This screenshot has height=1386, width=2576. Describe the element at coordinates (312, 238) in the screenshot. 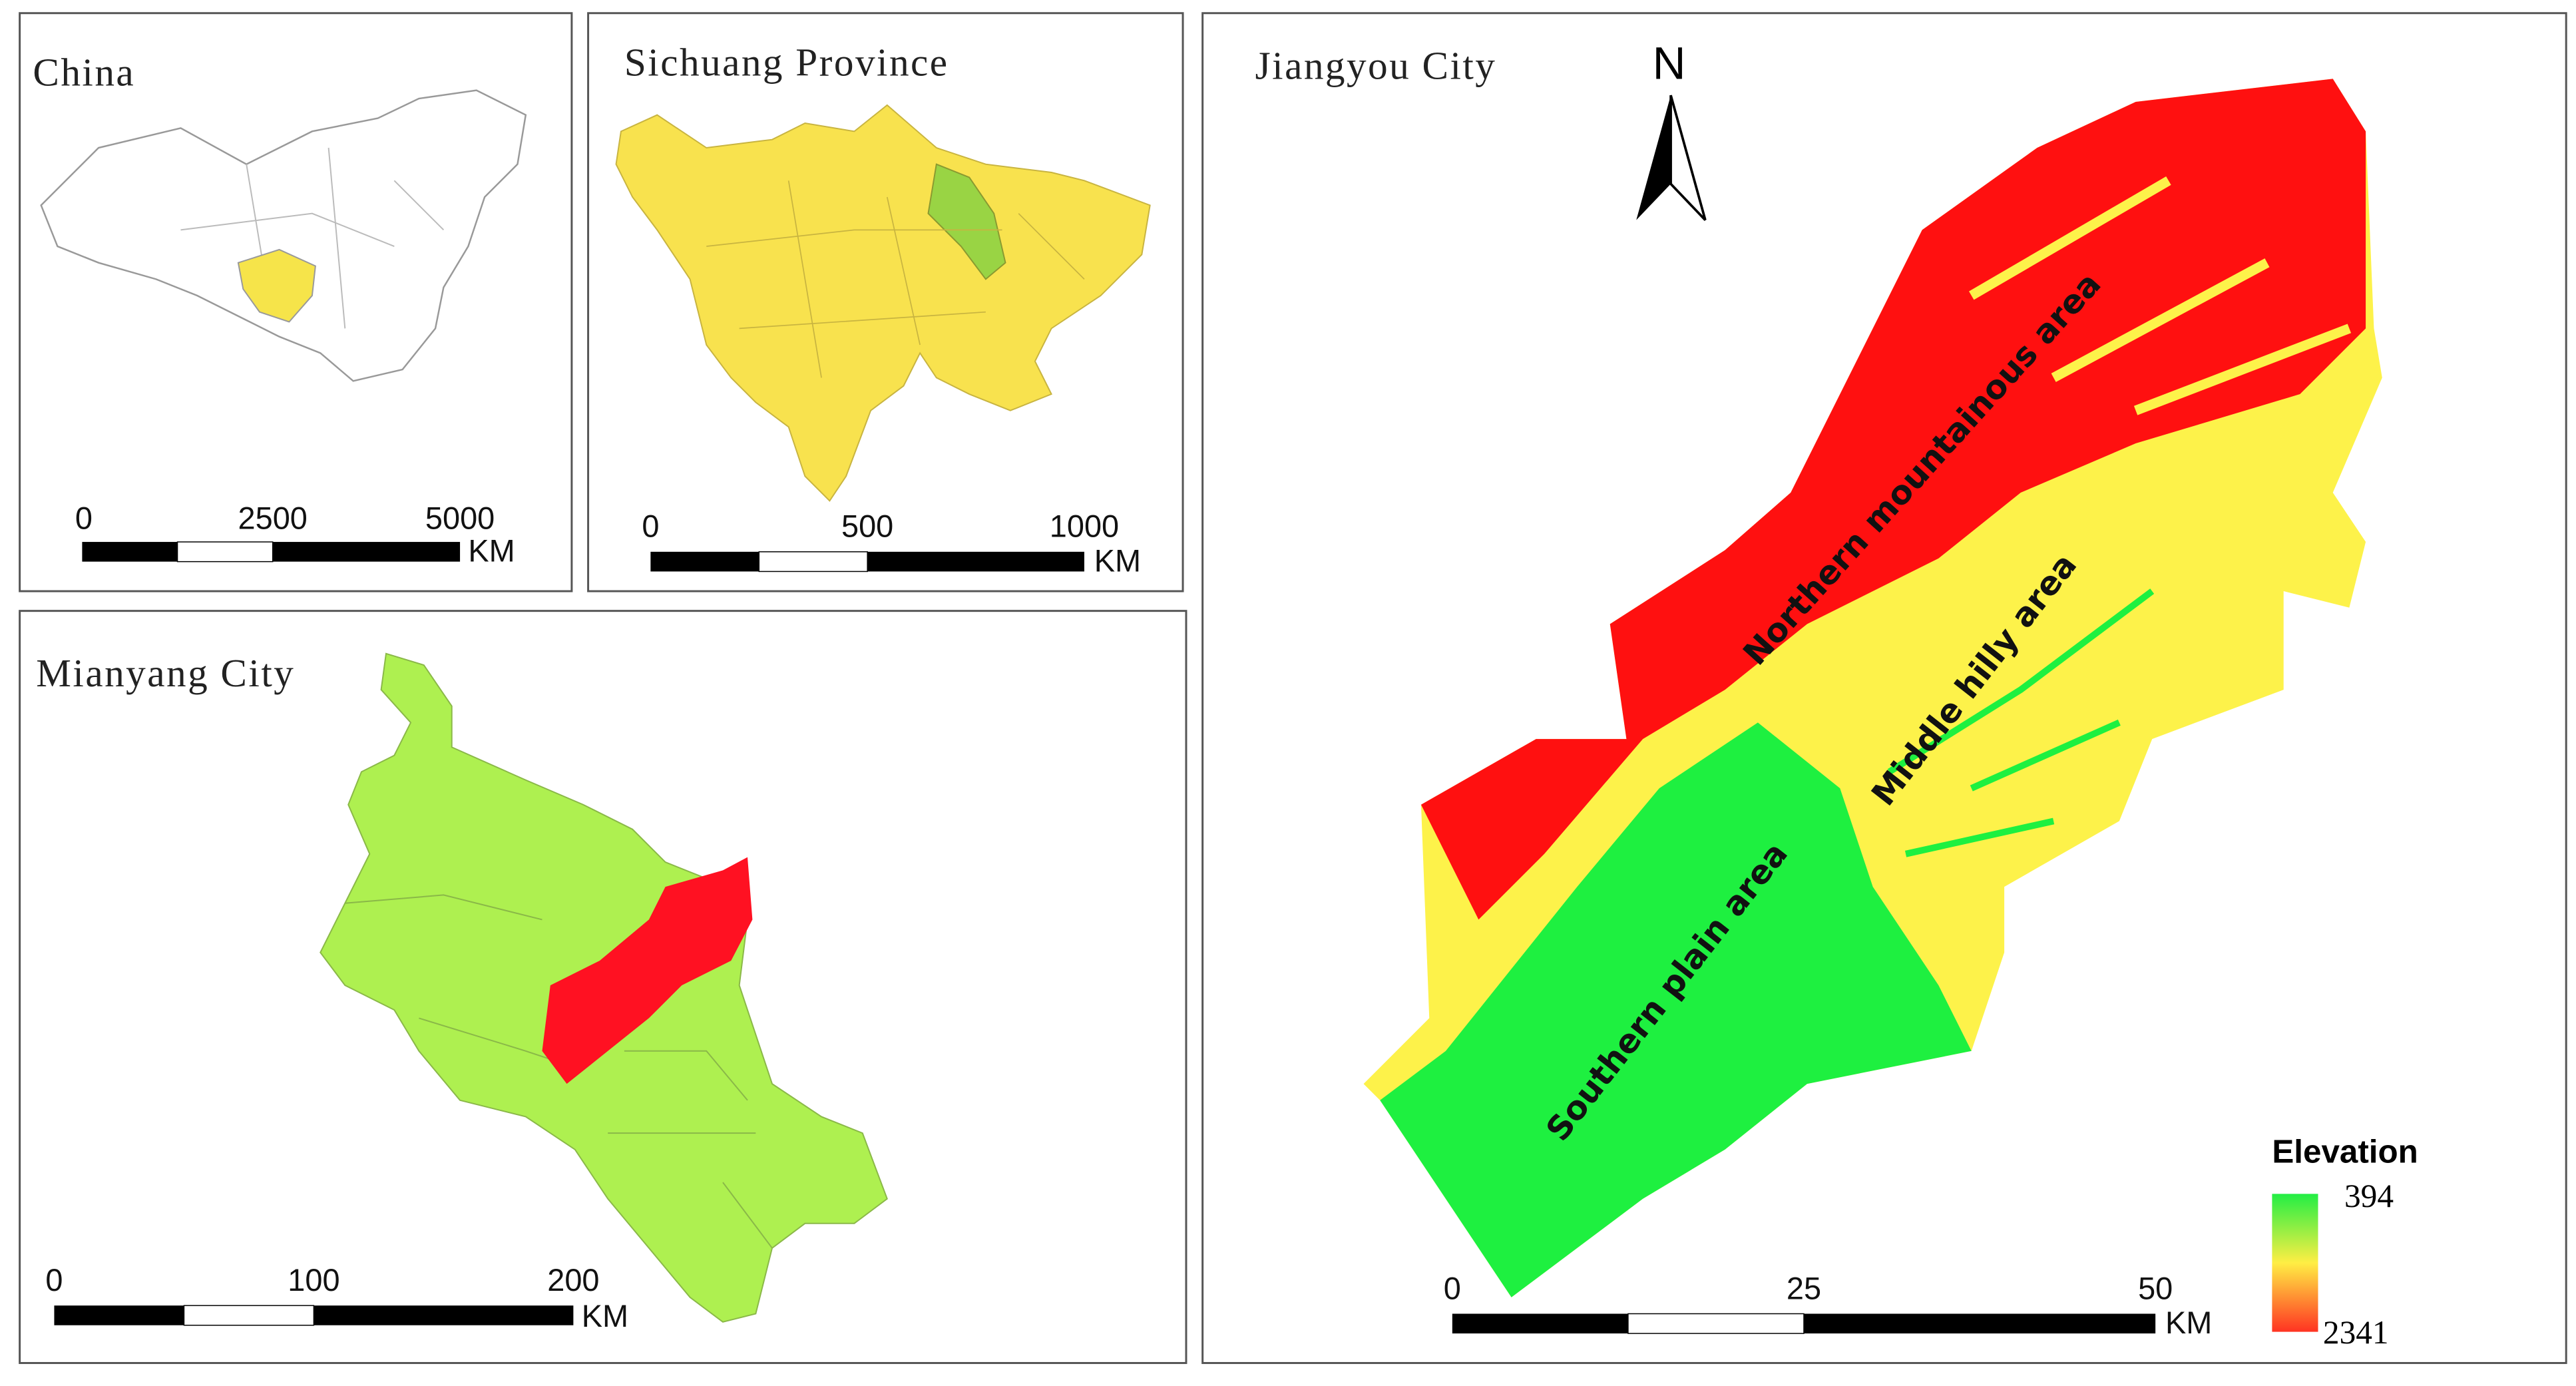

I see `province-borders` at that location.